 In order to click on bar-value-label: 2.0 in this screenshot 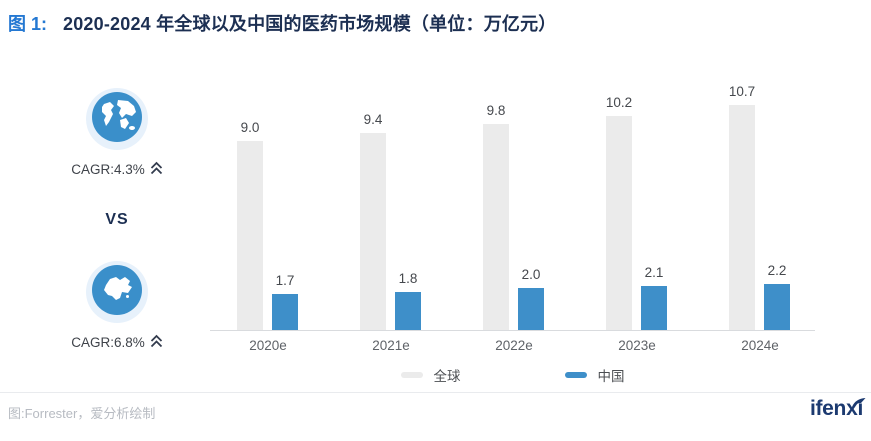, I will do `click(531, 274)`.